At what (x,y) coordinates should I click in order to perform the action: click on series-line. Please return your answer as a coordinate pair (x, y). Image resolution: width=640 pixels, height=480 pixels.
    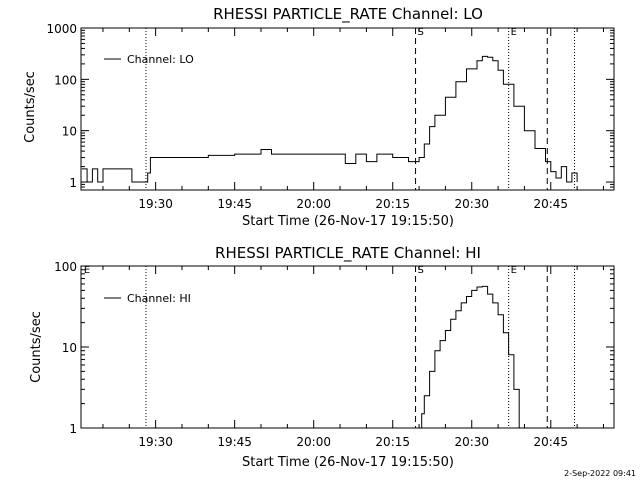
    Looking at the image, I should click on (469, 357).